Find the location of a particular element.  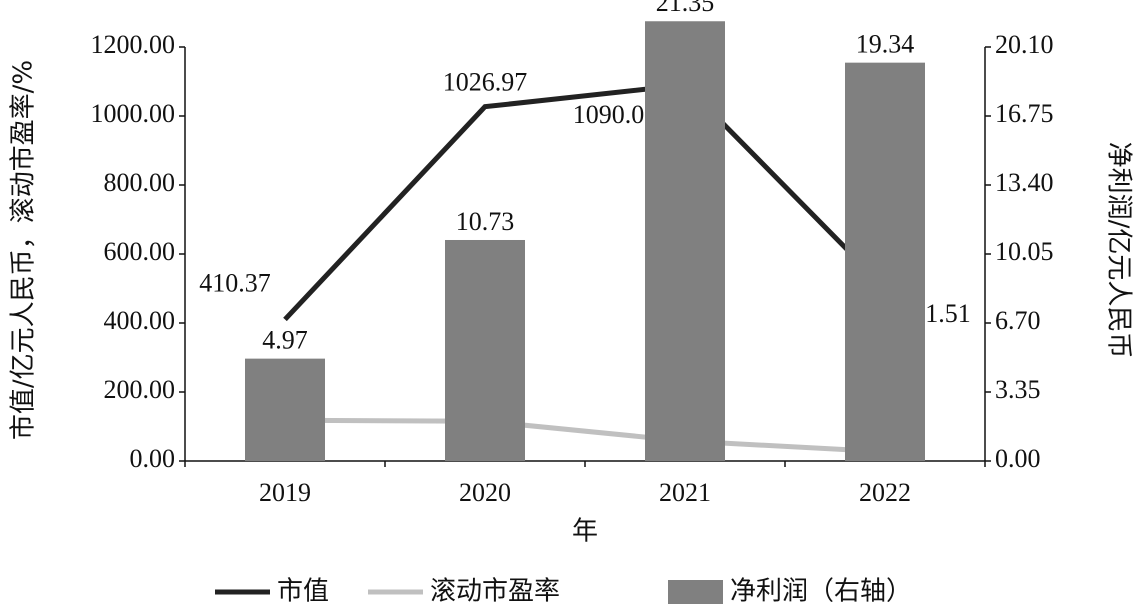

bar-label: 4.97 is located at coordinates (285, 340).